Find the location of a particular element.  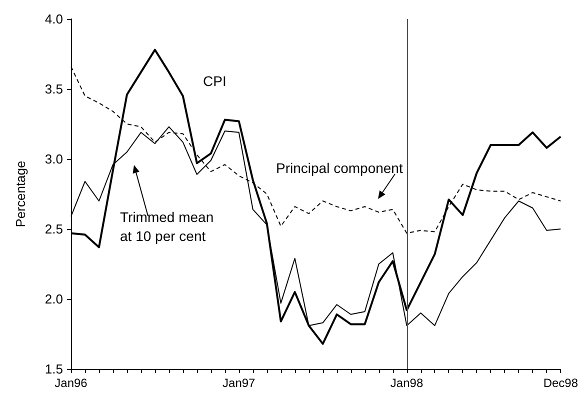

x-tick-label: Jan96 is located at coordinates (71, 383).